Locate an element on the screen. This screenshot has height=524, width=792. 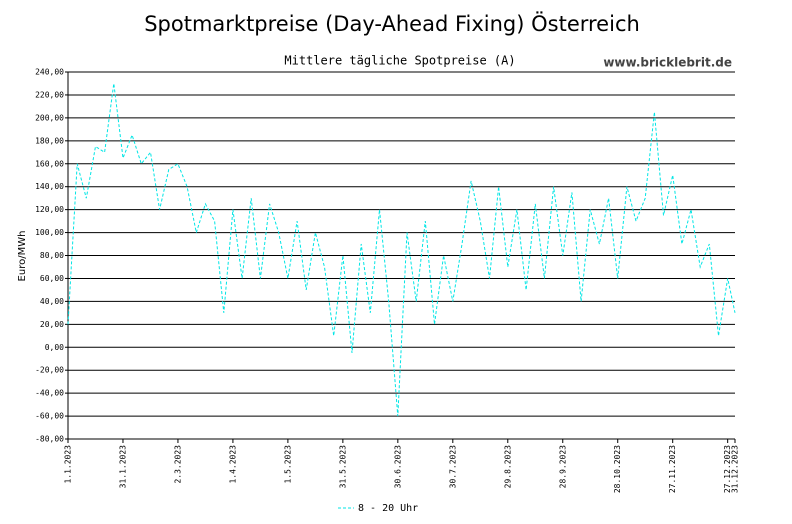
x-tick-label: 31.12.2023 is located at coordinates (735, 469).